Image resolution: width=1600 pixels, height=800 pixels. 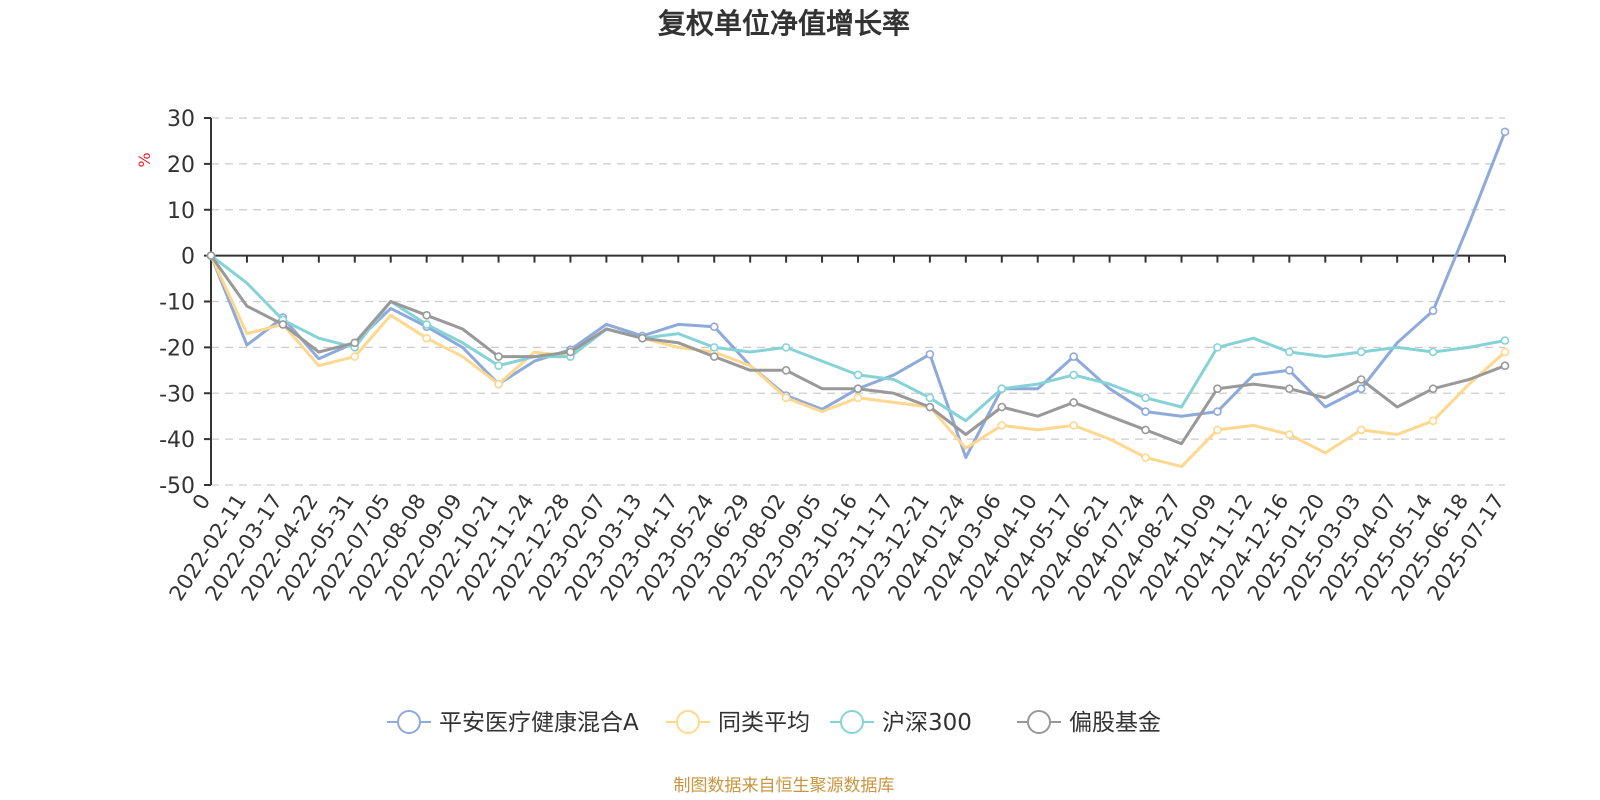 I want to click on y-tick-label-3: 0, so click(x=188, y=257).